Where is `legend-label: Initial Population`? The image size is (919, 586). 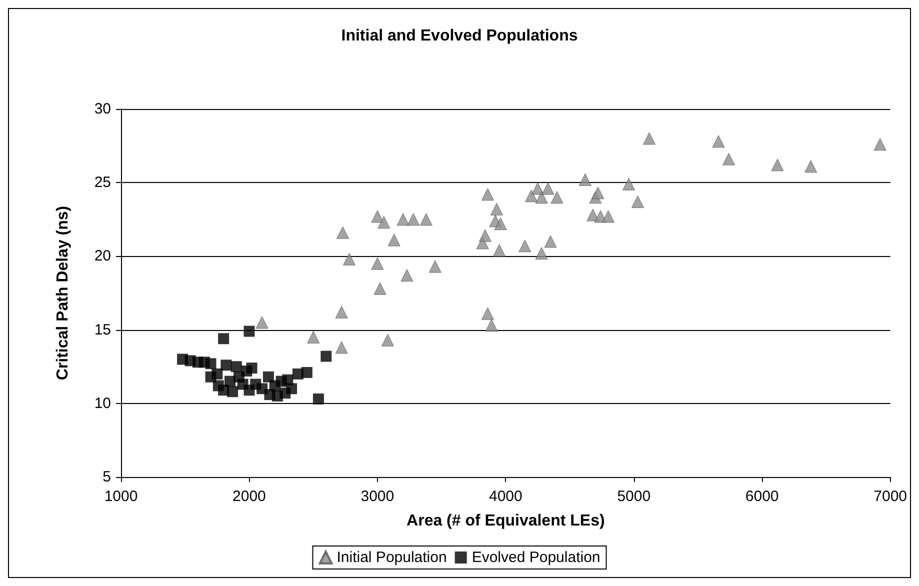
legend-label: Initial Population is located at coordinates (391, 557).